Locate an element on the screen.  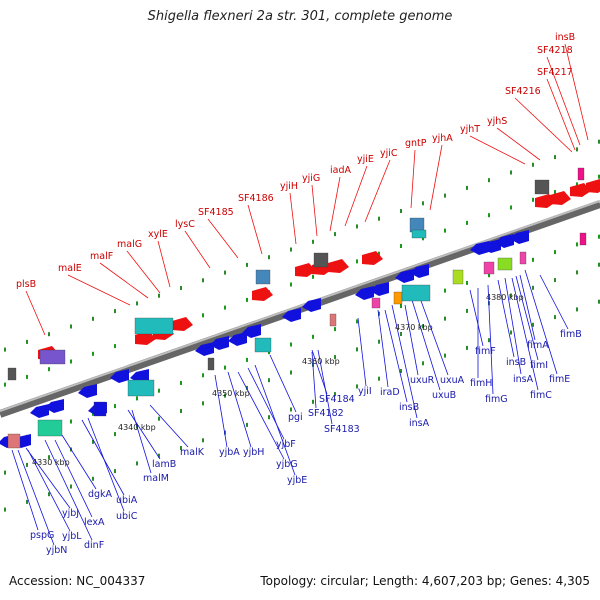
gene-label-bottom: dgkA is located at coordinates (100, 494).